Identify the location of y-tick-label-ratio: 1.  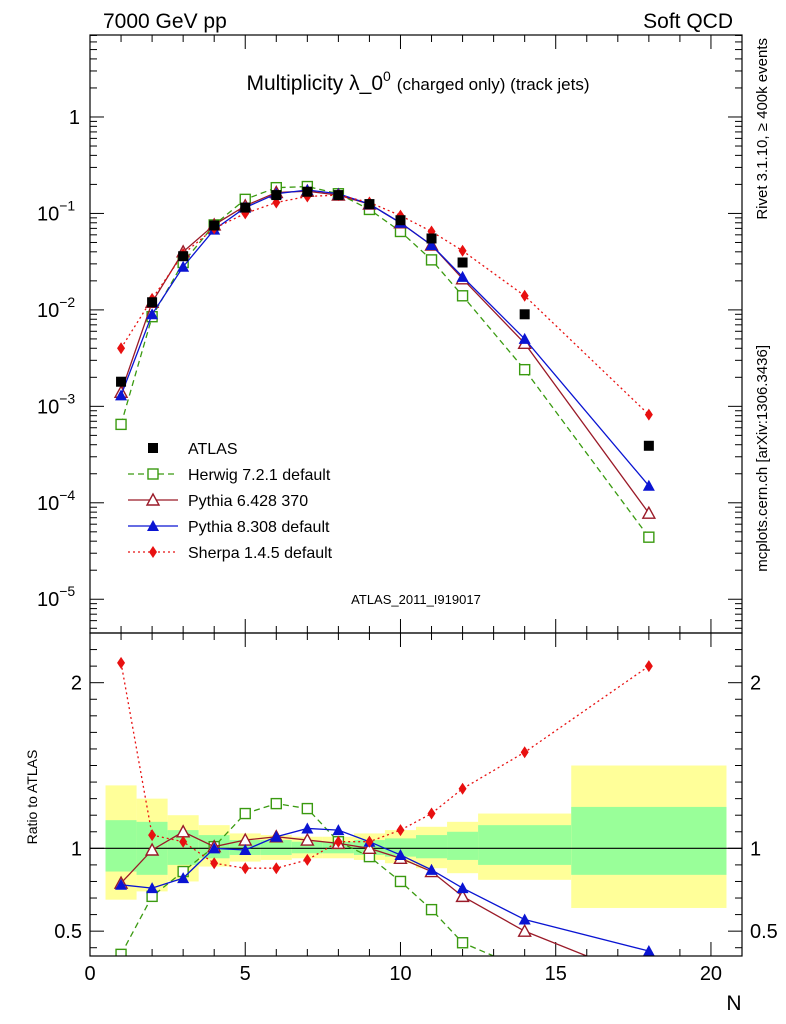
(76, 849).